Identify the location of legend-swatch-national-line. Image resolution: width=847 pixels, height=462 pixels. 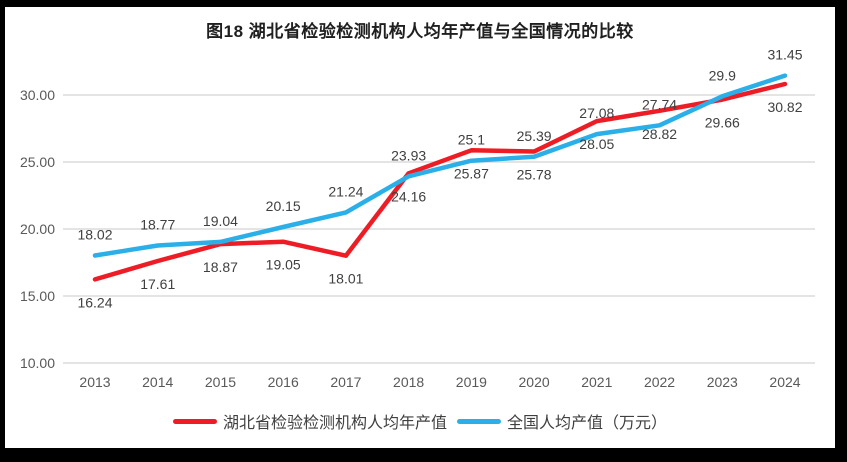
(479, 421).